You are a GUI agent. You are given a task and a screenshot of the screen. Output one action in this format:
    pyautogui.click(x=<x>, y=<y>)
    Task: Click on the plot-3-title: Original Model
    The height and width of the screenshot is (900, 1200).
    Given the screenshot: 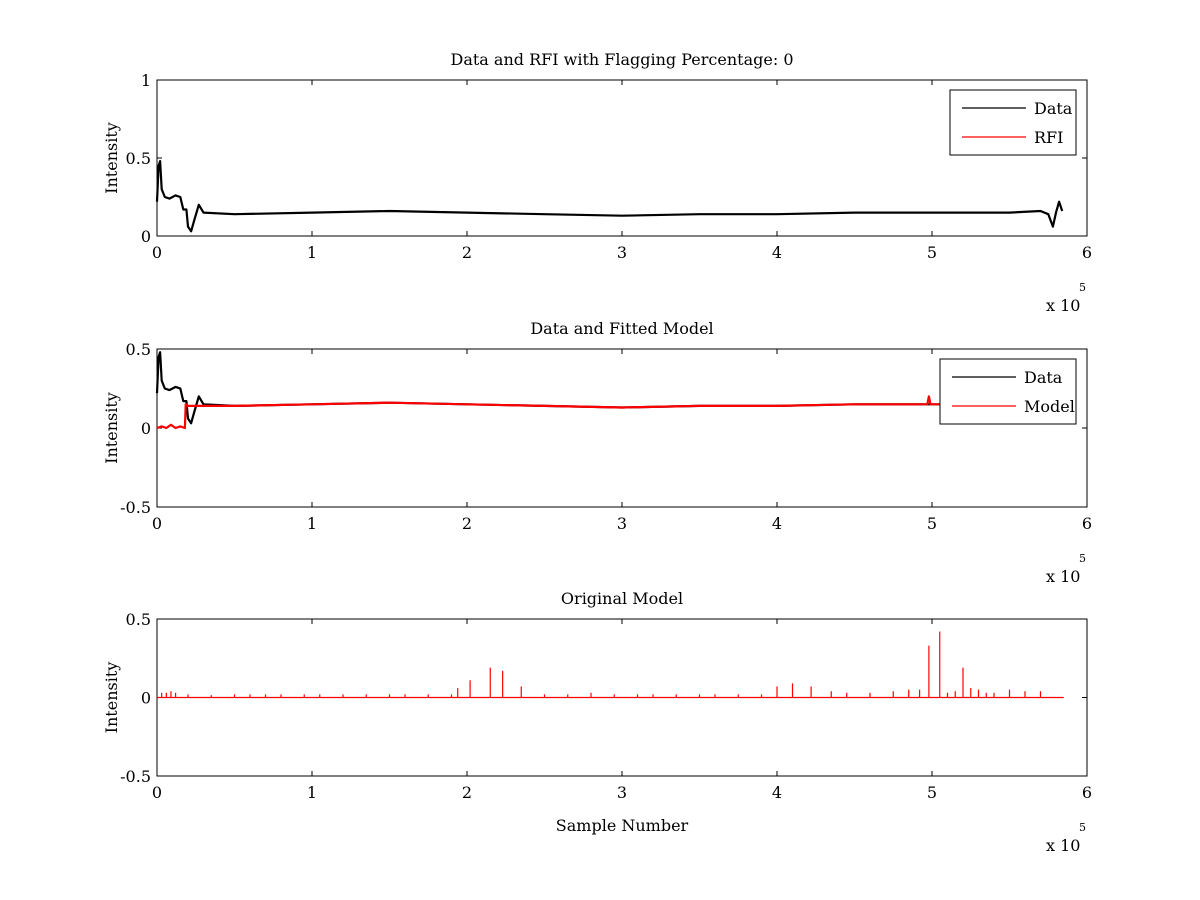 What is the action you would take?
    pyautogui.click(x=622, y=598)
    